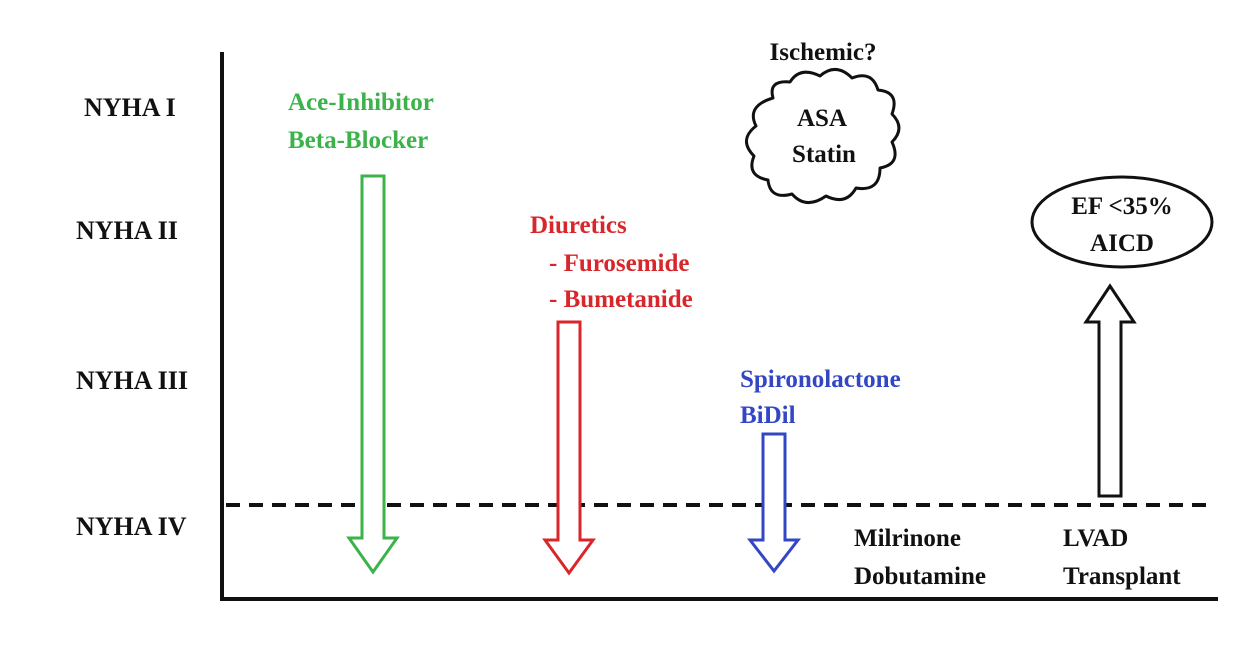  What do you see at coordinates (132, 380) in the screenshot?
I see `level-label-nyha-iii: NYHA III` at bounding box center [132, 380].